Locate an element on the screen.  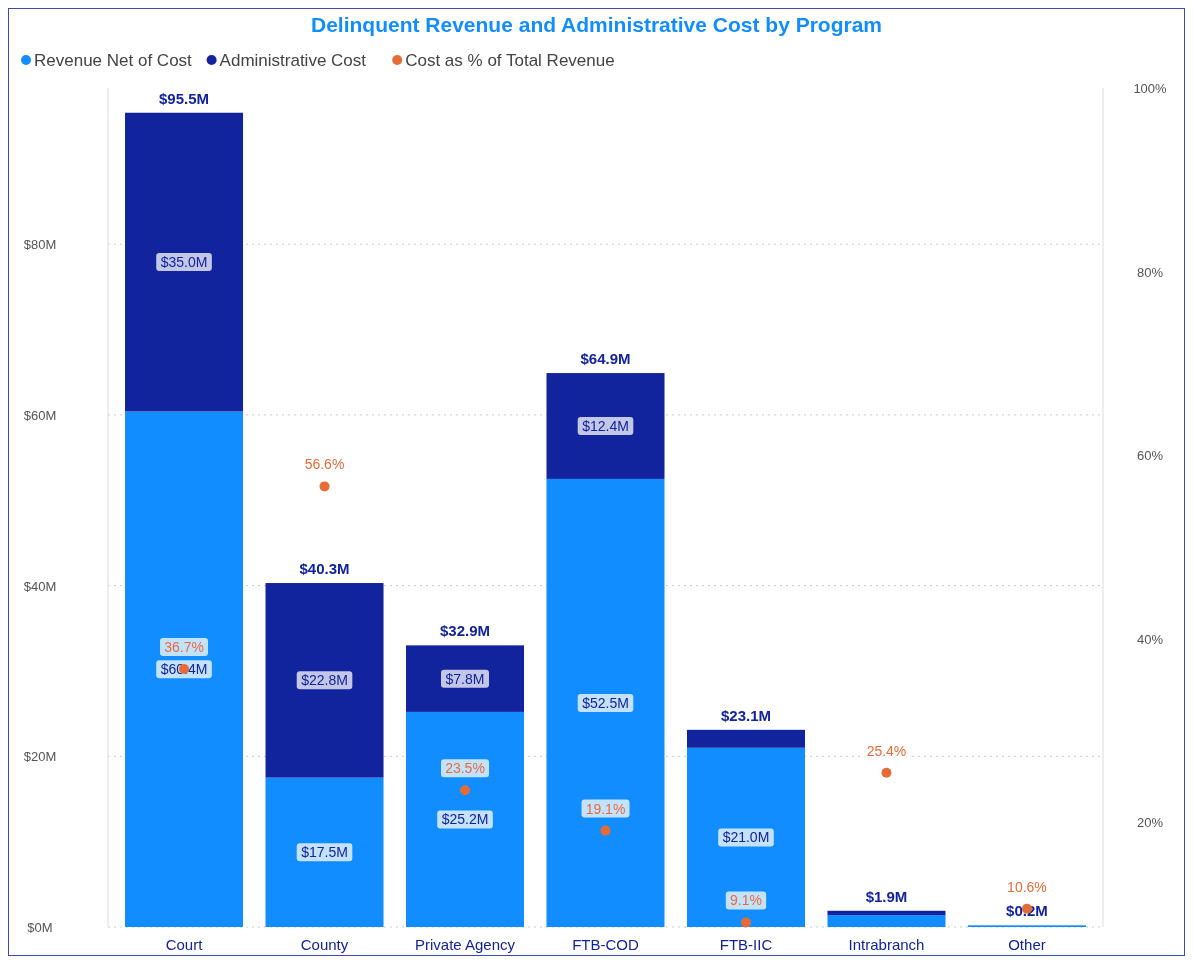
data-label: $7.8M is located at coordinates (465, 678).